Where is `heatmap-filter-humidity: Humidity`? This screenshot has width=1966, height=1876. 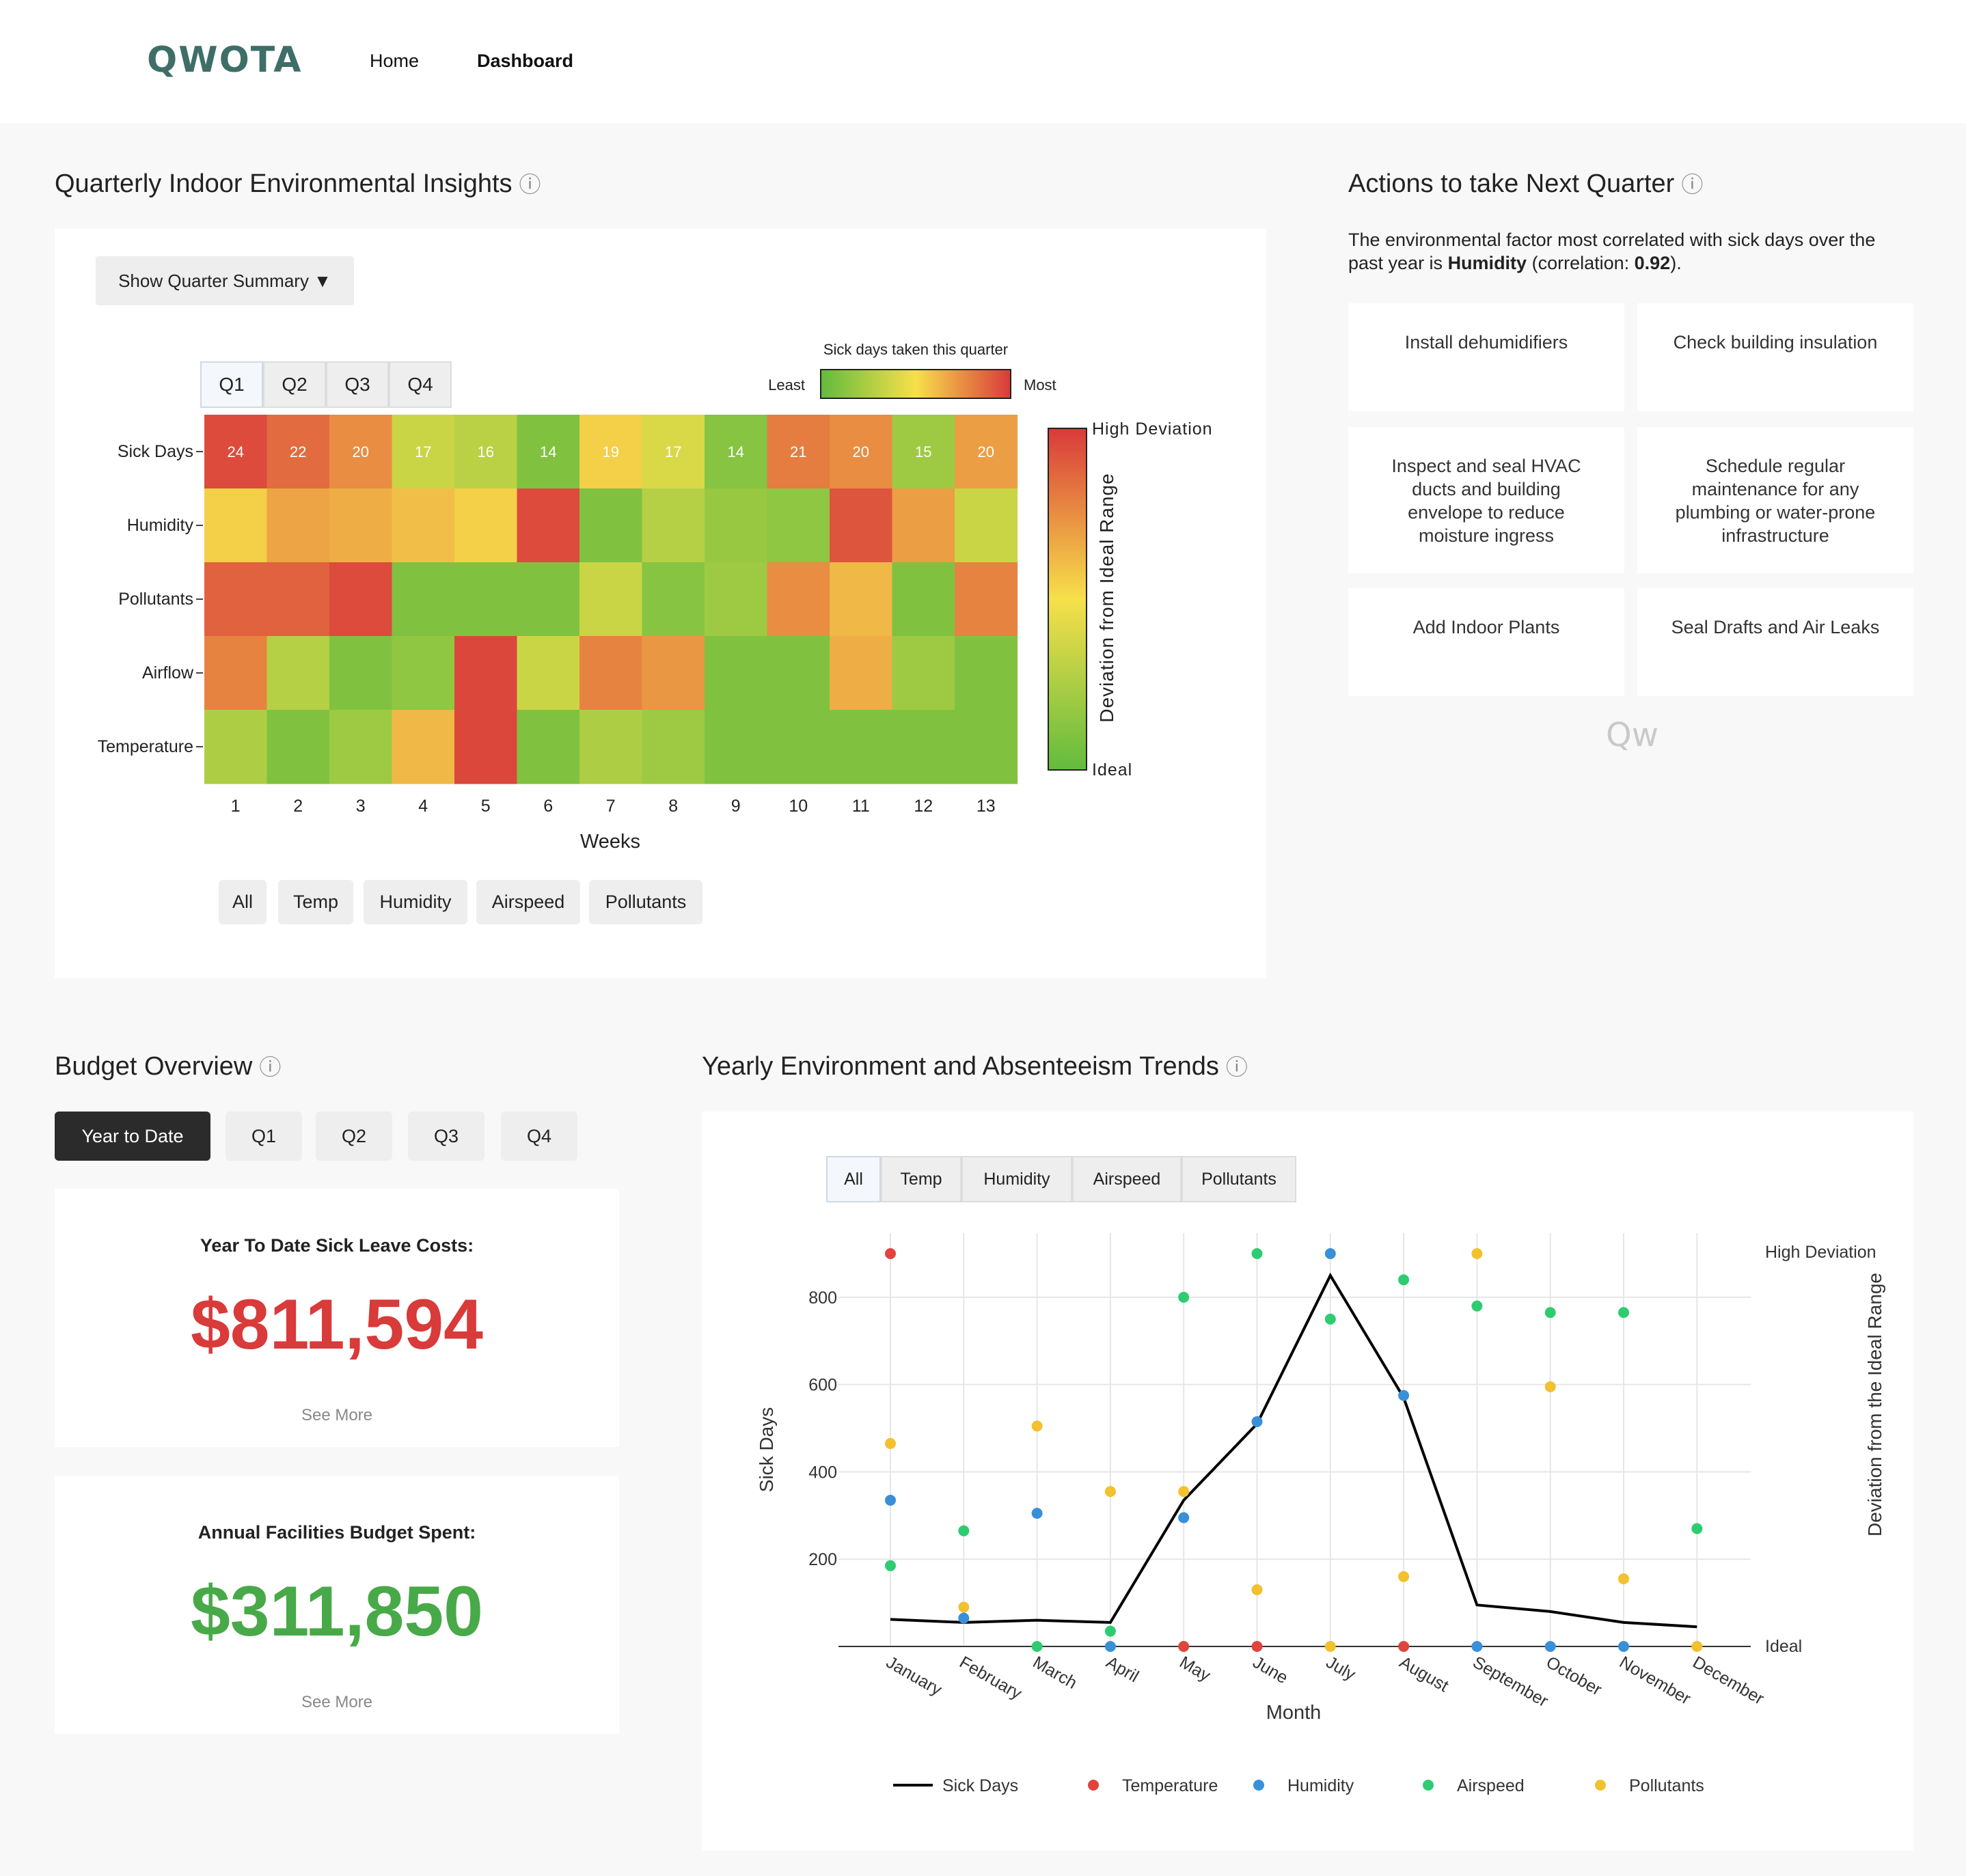
heatmap-filter-humidity: Humidity is located at coordinates (416, 902).